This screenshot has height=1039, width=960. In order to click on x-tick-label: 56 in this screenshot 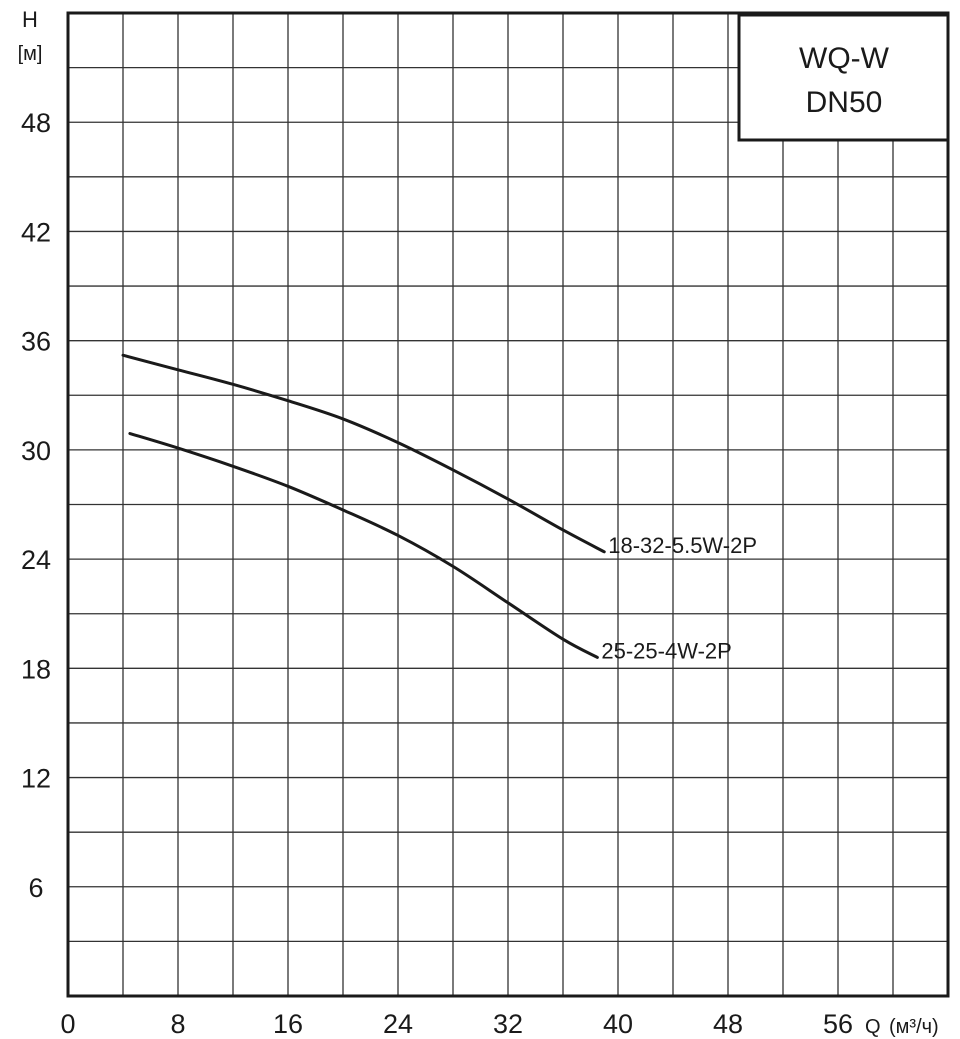, I will do `click(838, 1024)`.